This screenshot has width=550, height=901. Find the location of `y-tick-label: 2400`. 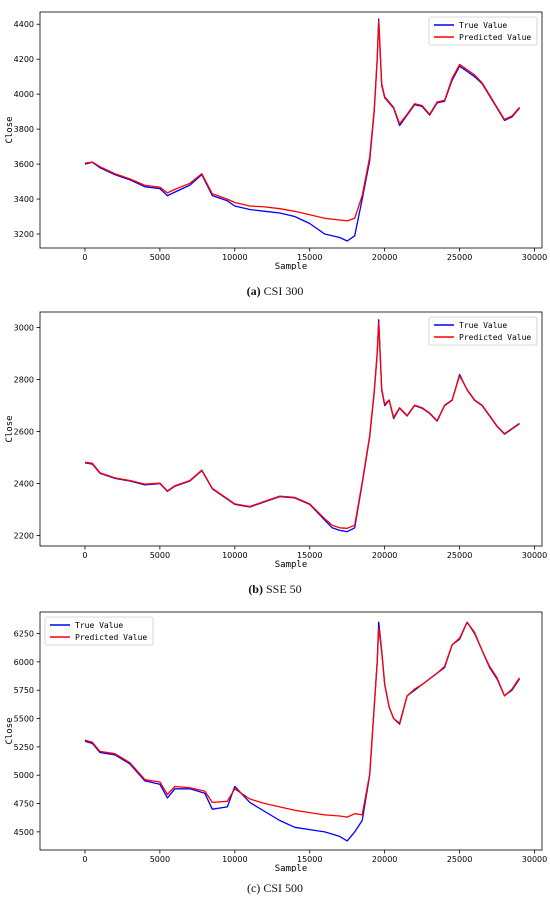

y-tick-label: 2400 is located at coordinates (24, 484).